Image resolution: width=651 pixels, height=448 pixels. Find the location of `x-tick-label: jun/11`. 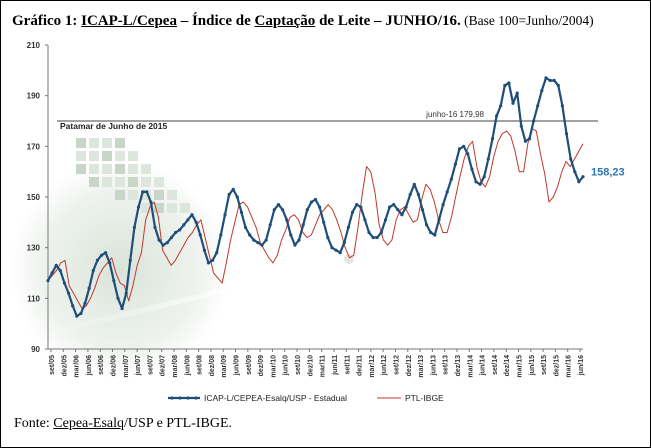

x-tick-label: jun/11 is located at coordinates (335, 365).